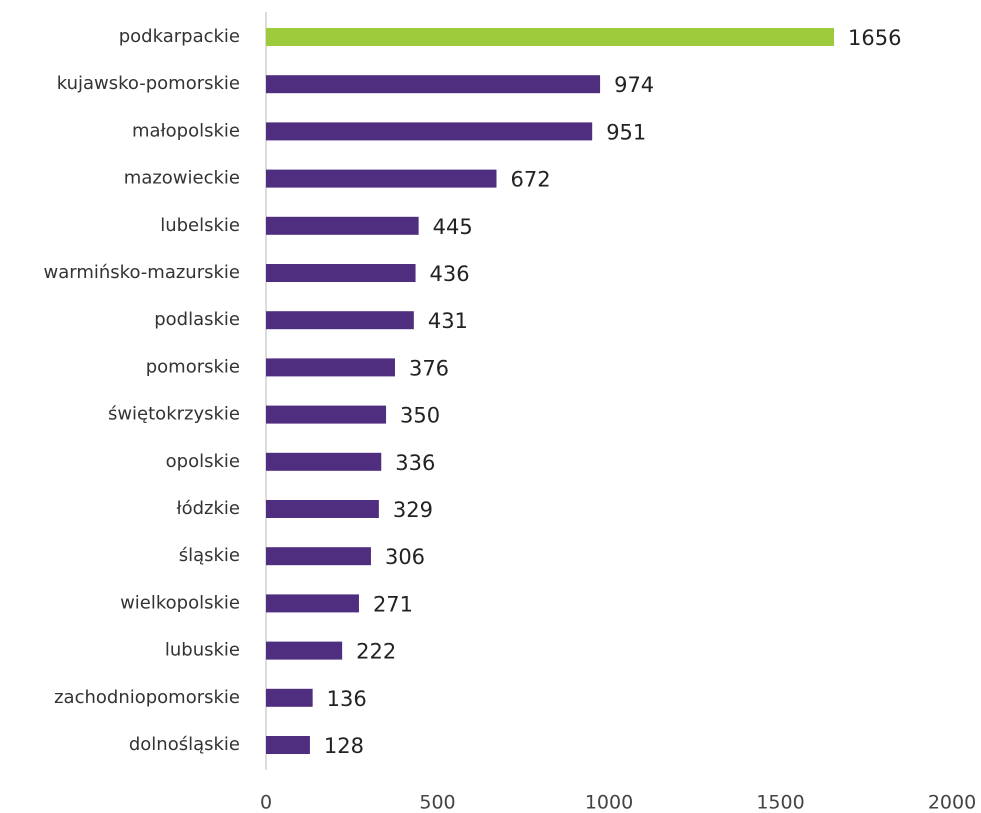  Describe the element at coordinates (437, 802) in the screenshot. I see `x-tick-label: 500` at that location.